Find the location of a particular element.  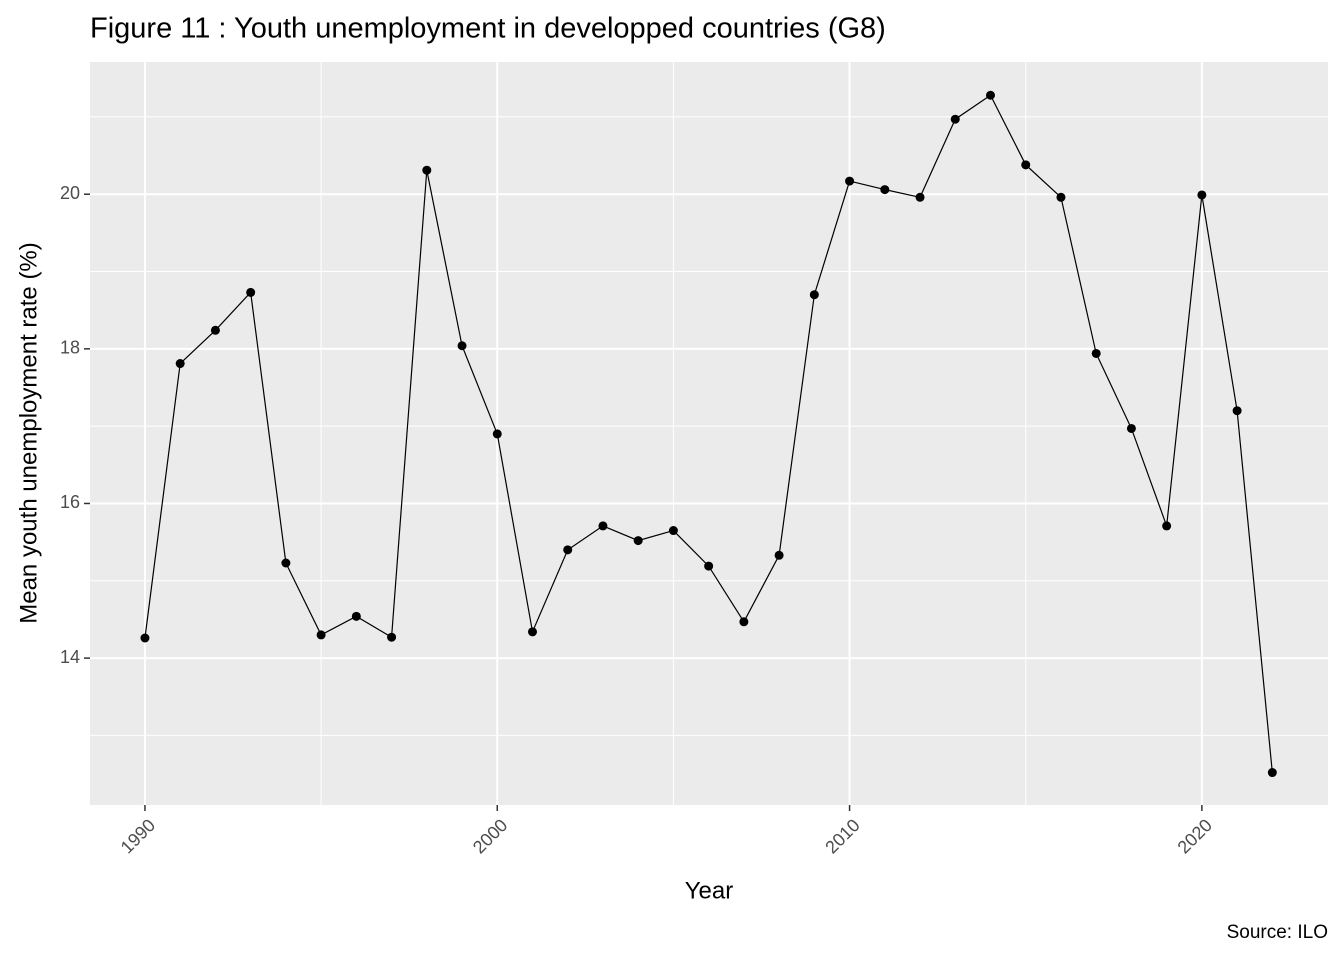

x-tick-label: 1990 is located at coordinates (138, 836).